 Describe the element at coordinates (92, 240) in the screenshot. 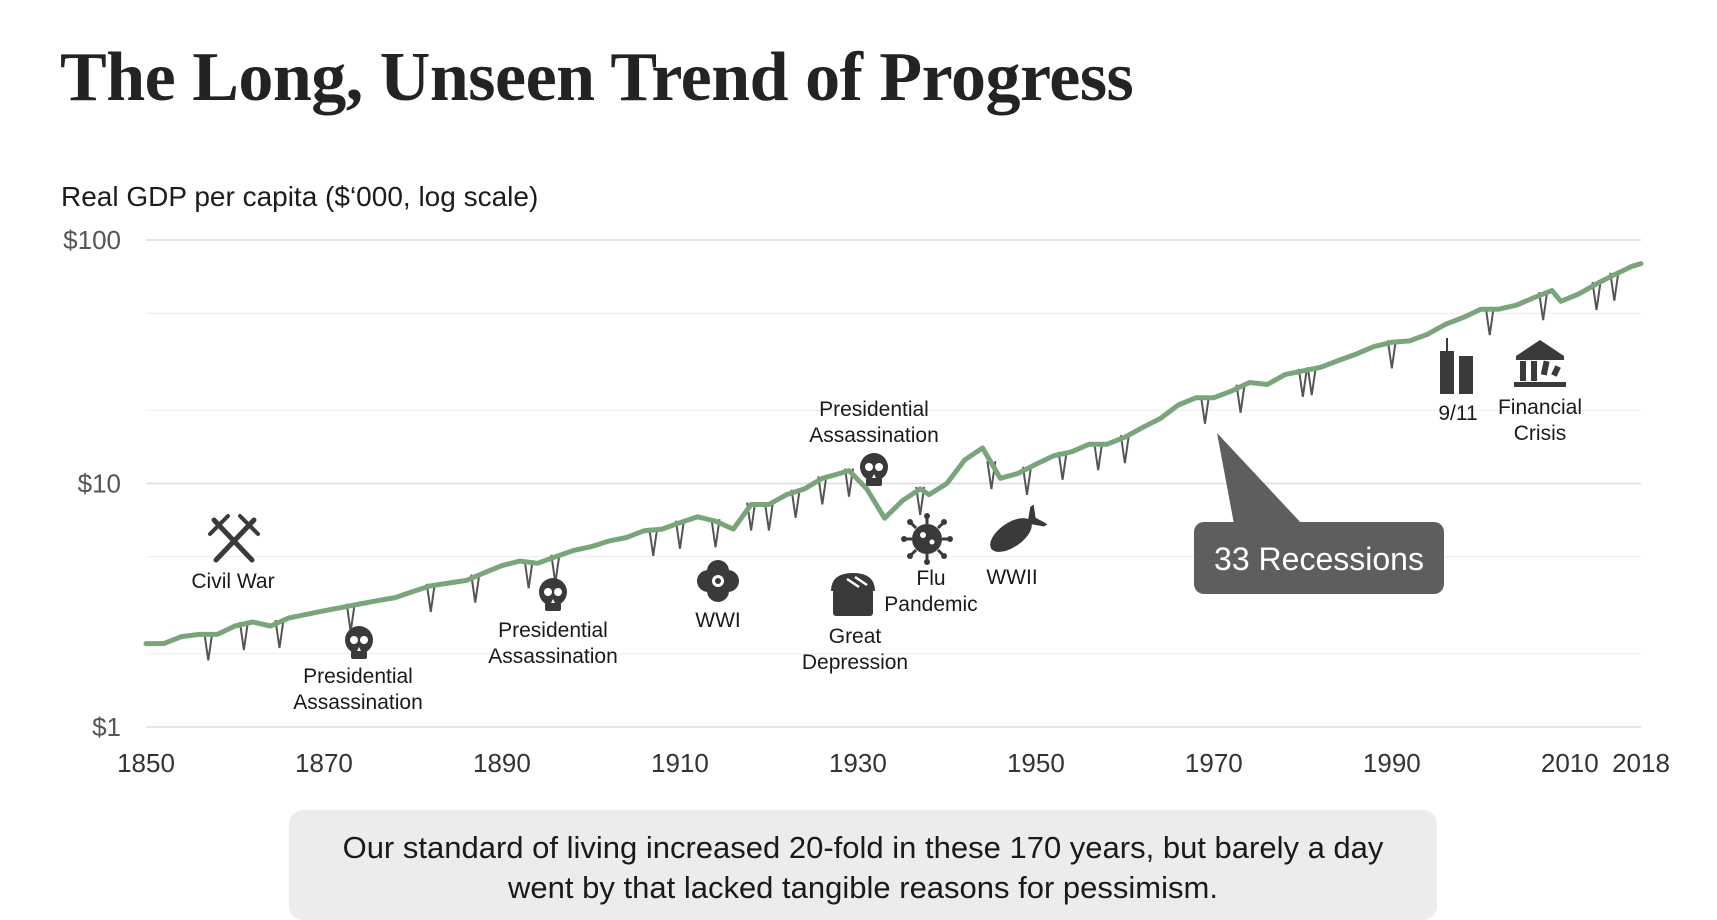

I see `y-tick-label: $100` at that location.